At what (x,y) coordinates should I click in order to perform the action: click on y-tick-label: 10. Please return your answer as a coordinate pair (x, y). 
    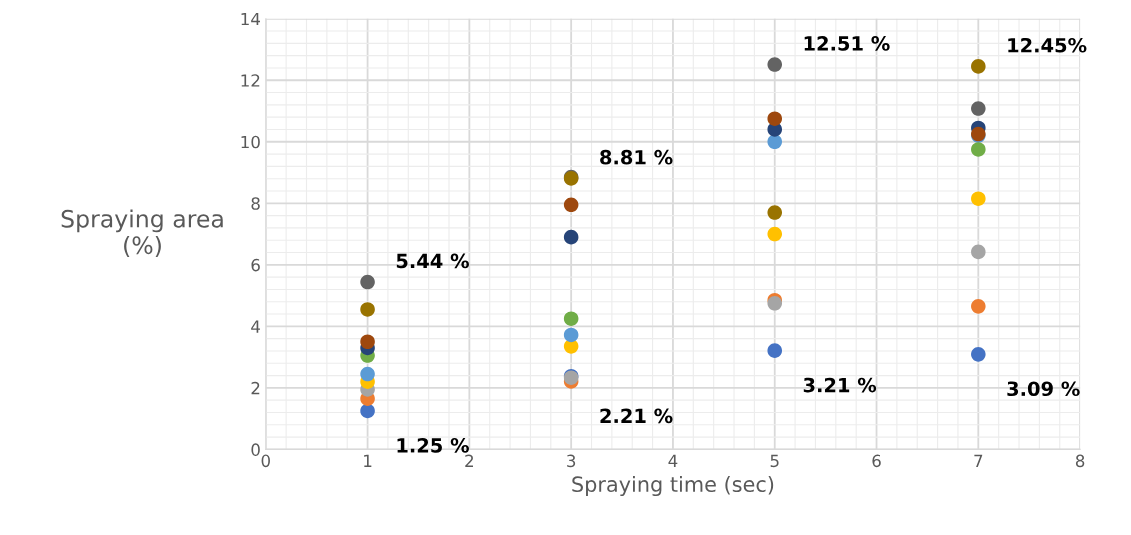
    Looking at the image, I should click on (250, 142).